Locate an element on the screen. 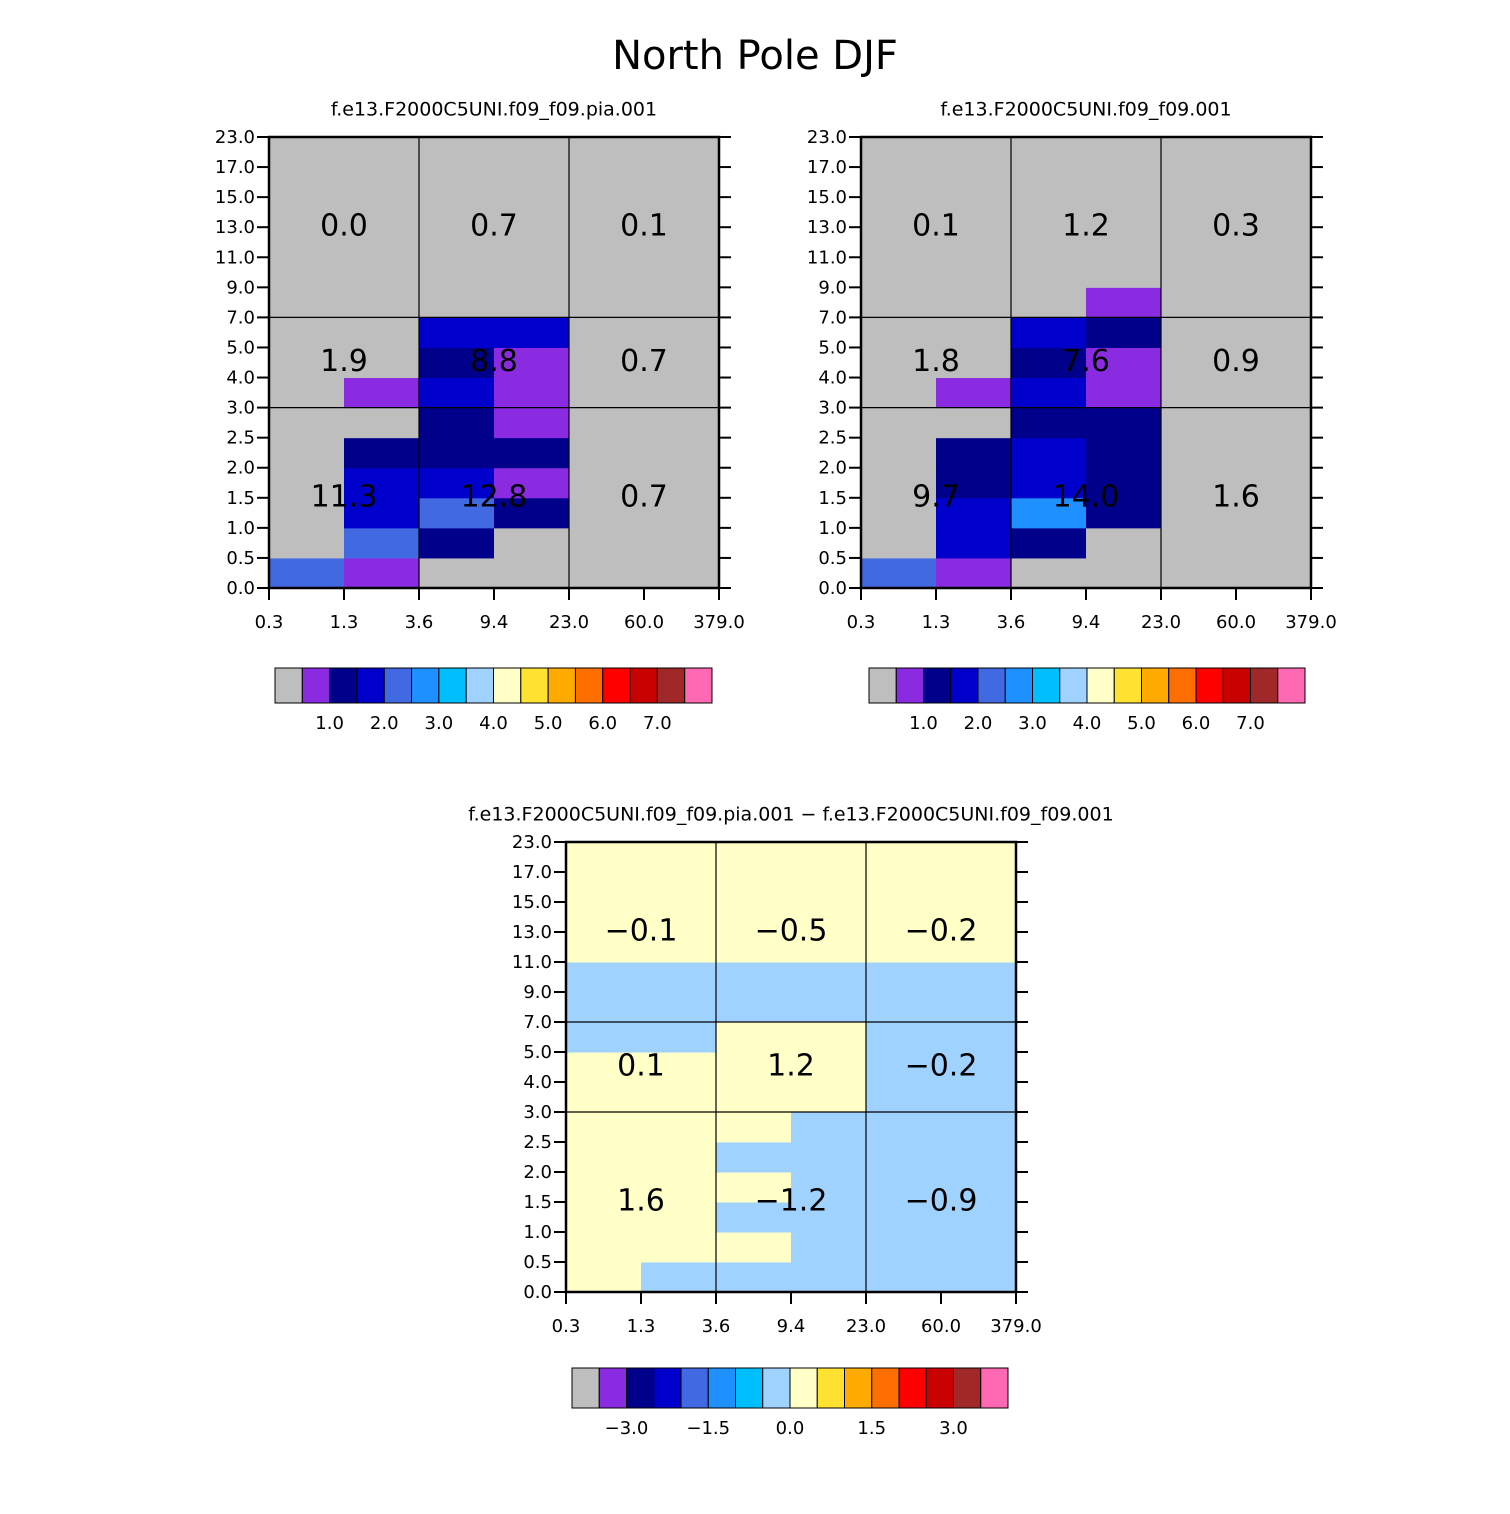  cell-group-label: −0.5 is located at coordinates (791, 931).